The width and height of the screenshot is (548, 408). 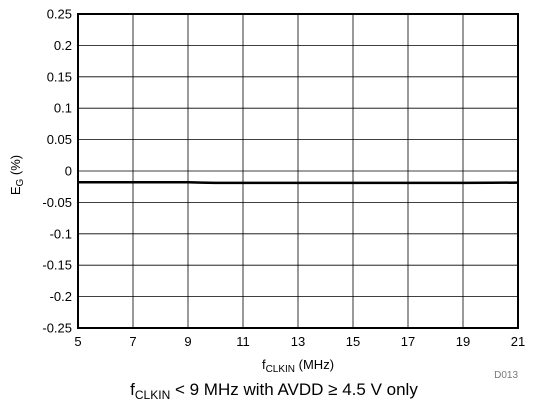 I want to click on y-tick-label: 0.05, so click(x=59, y=139).